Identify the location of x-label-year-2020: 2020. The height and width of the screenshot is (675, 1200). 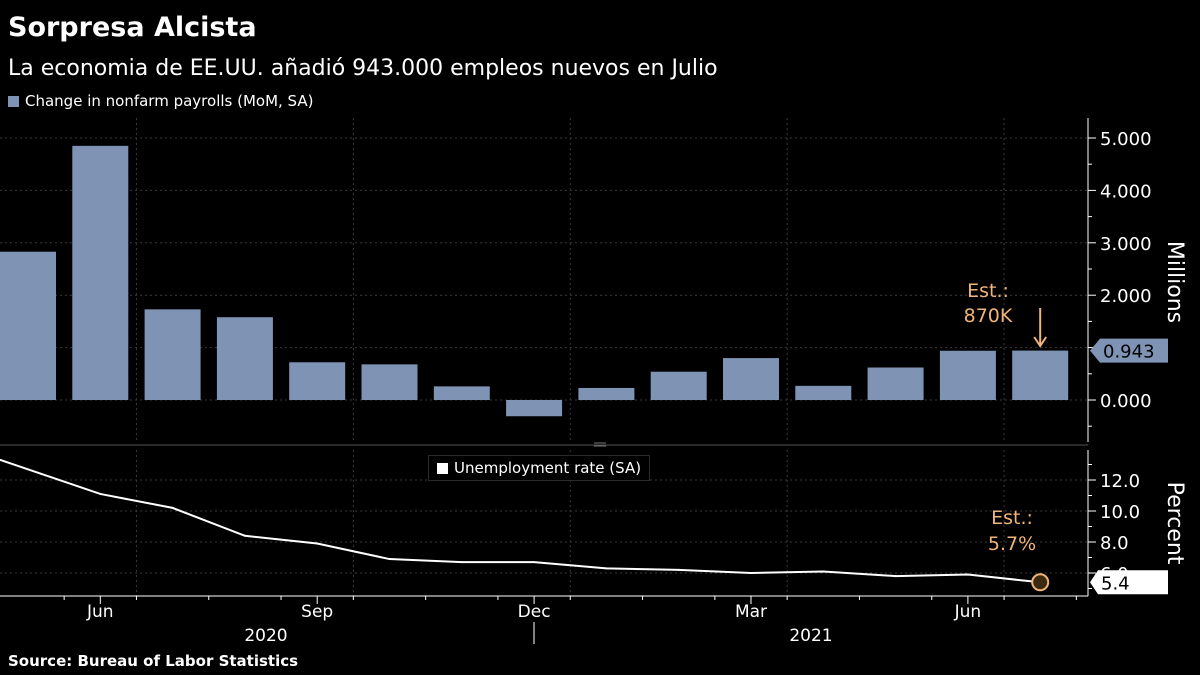
(265, 636).